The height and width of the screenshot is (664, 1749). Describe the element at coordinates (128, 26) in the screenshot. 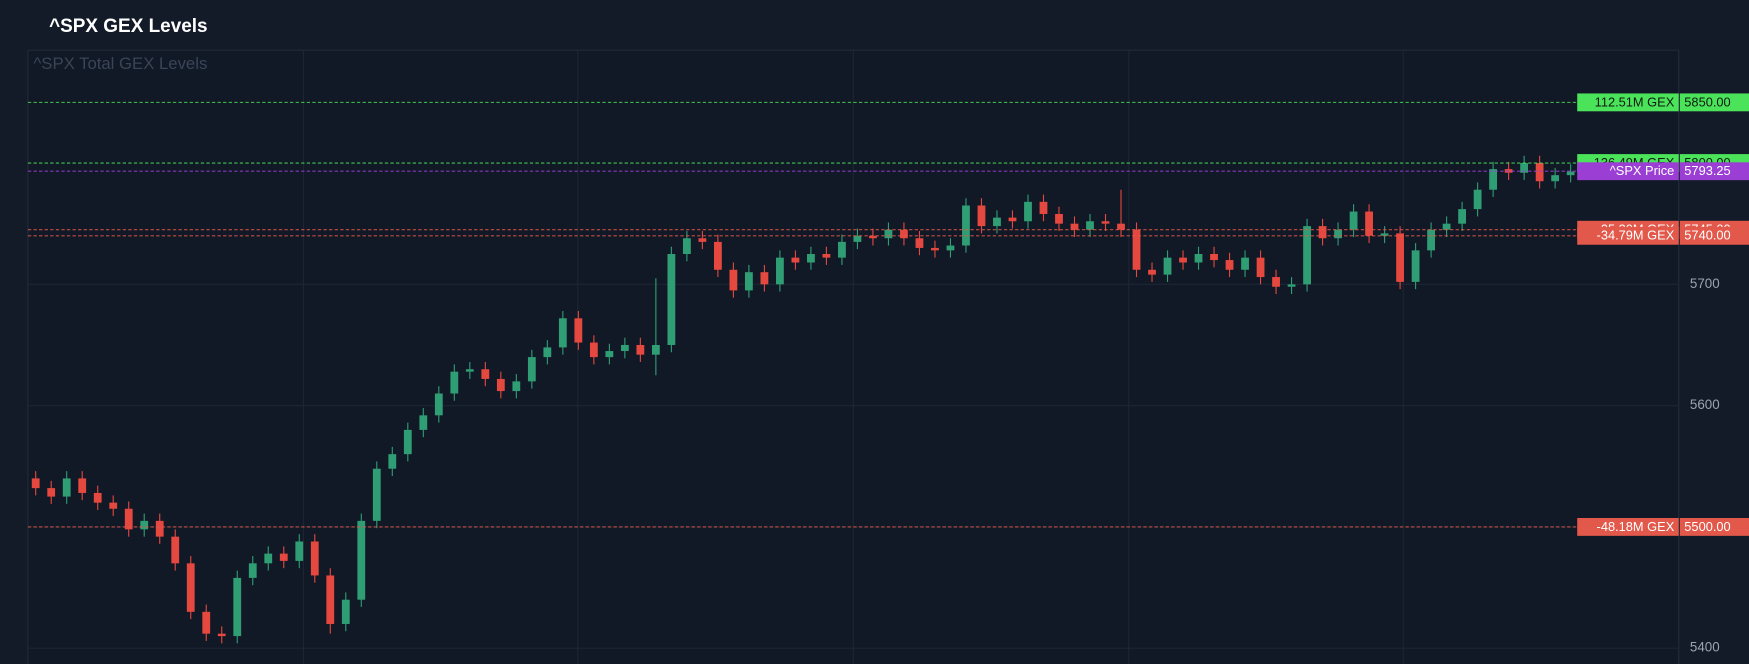

I see `chart-title: ^SPX GEX Levels` at that location.